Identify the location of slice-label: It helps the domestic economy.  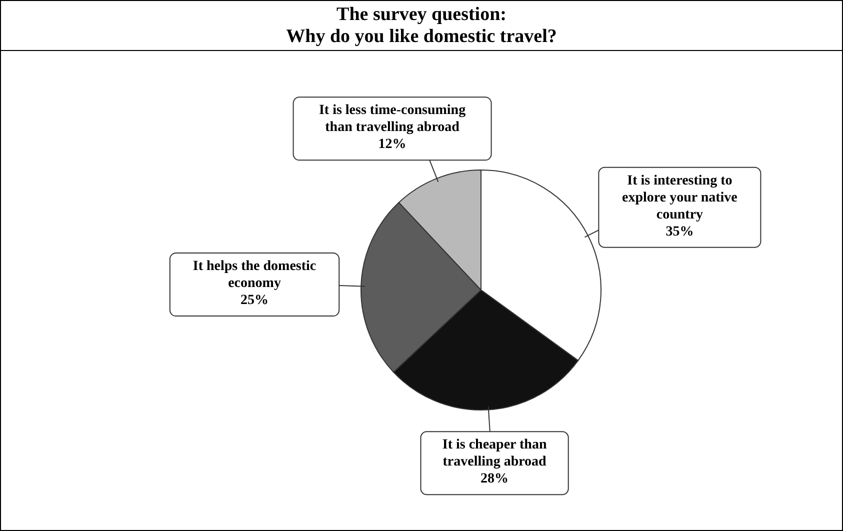
(254, 275).